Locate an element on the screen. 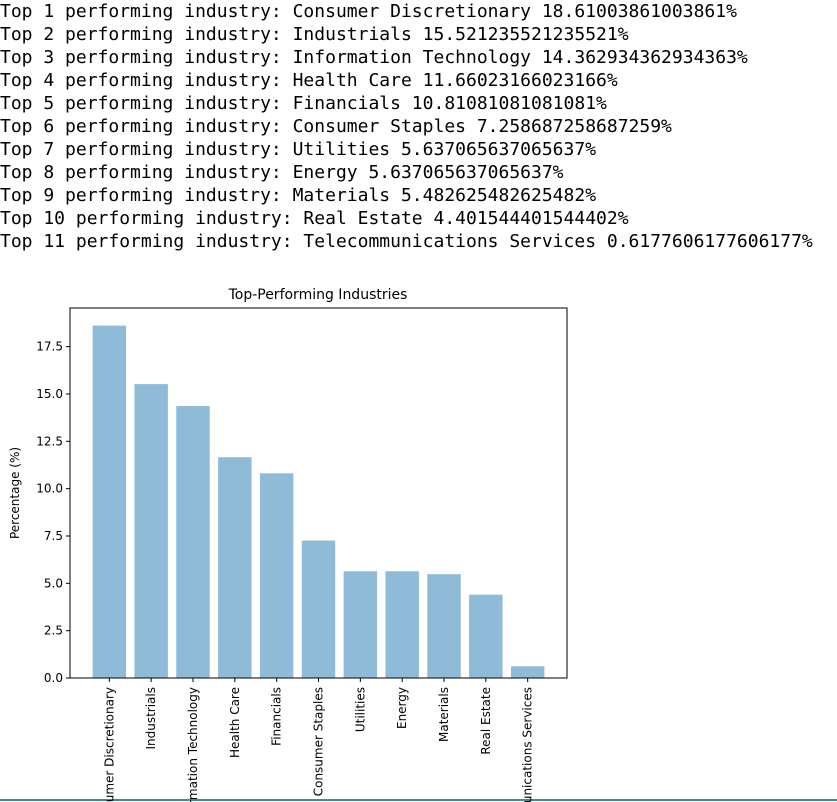 This screenshot has width=837, height=802. y-tick-label: 17.5 is located at coordinates (49, 347).